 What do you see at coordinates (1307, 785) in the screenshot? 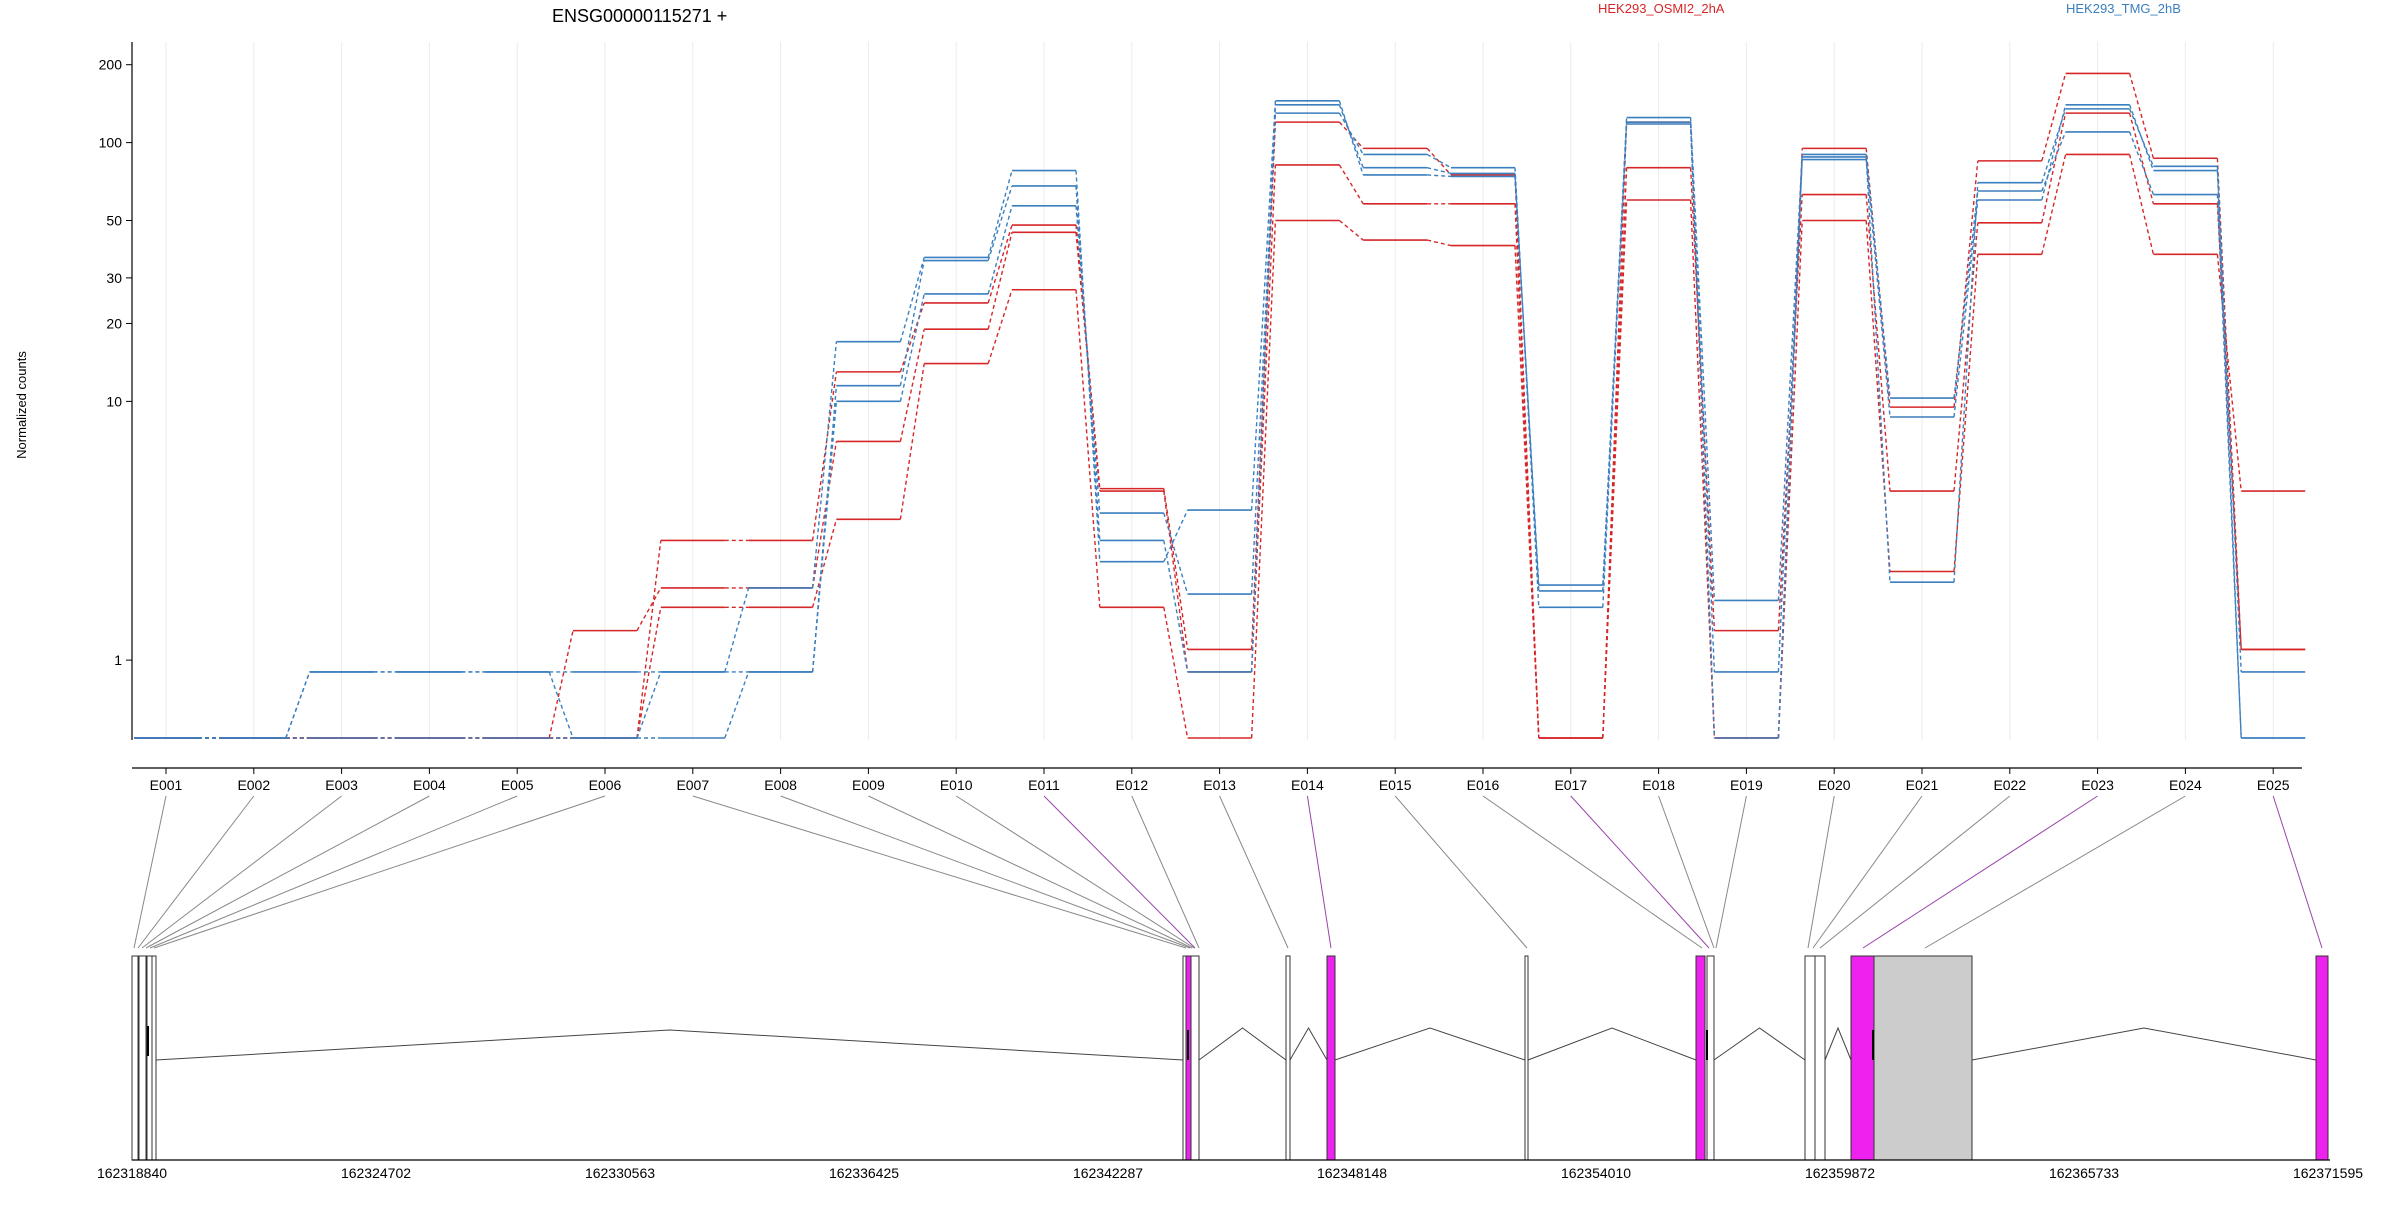
I see `x-tick-label: E014` at bounding box center [1307, 785].